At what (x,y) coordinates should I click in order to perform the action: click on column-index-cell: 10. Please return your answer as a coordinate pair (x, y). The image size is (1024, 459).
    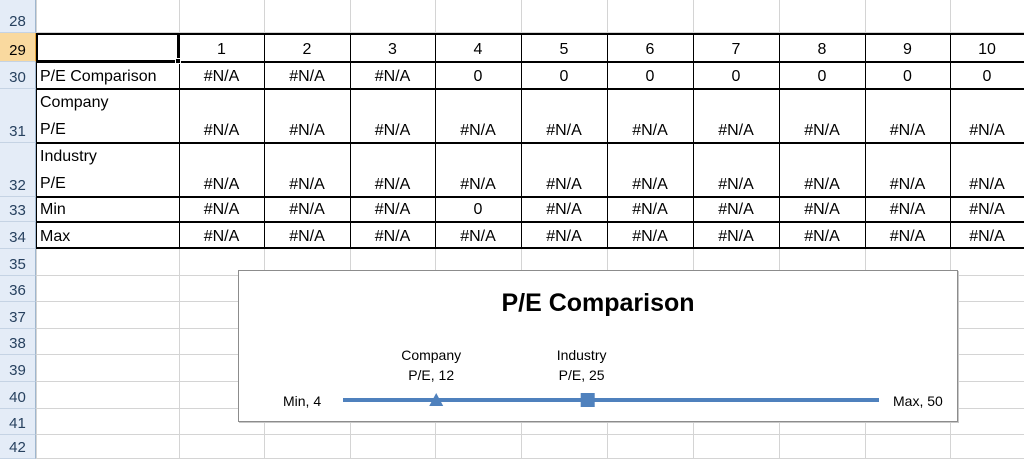
    Looking at the image, I should click on (987, 49).